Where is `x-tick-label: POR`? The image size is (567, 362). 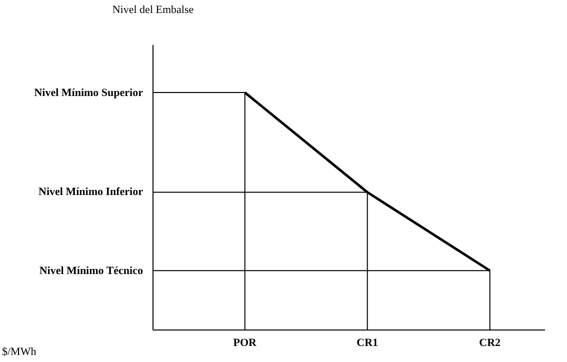
x-tick-label: POR is located at coordinates (245, 342).